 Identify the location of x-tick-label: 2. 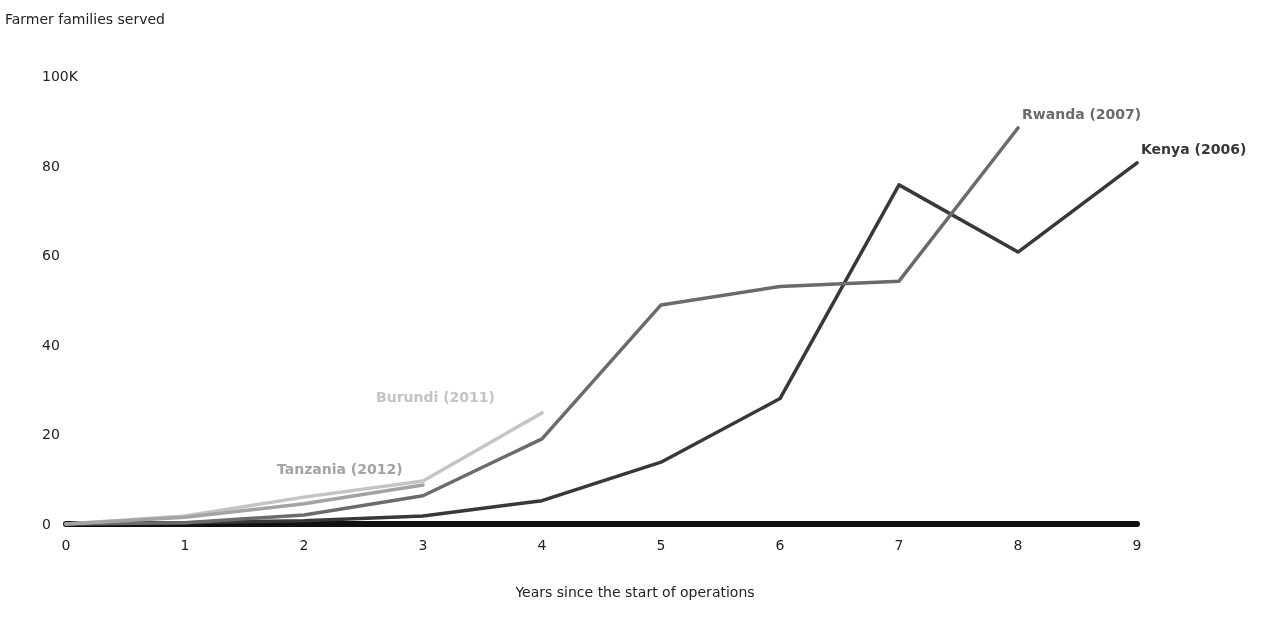
(304, 545).